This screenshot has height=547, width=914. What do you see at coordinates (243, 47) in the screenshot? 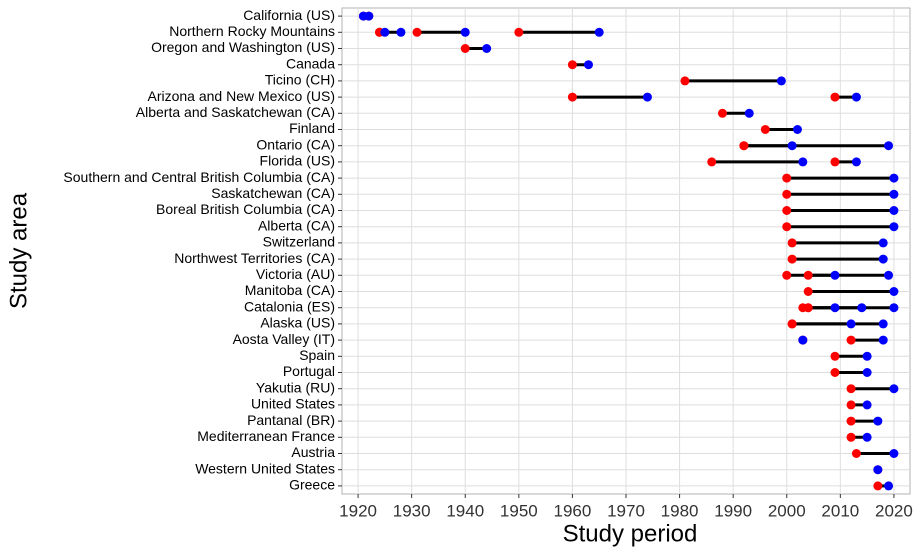
I see `row-label: Oregon and Washington (US)` at bounding box center [243, 47].